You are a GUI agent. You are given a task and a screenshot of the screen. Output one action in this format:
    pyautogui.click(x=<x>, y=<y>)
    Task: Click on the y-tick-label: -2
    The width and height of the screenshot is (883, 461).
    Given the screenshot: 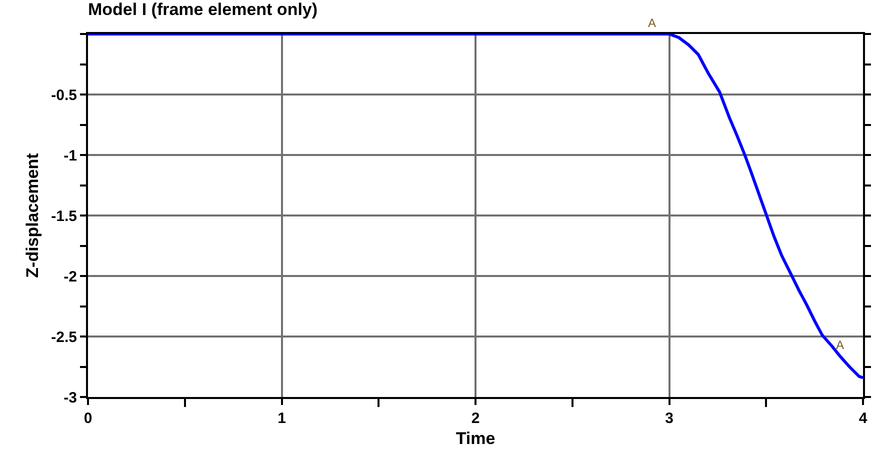 What is the action you would take?
    pyautogui.click(x=70, y=277)
    